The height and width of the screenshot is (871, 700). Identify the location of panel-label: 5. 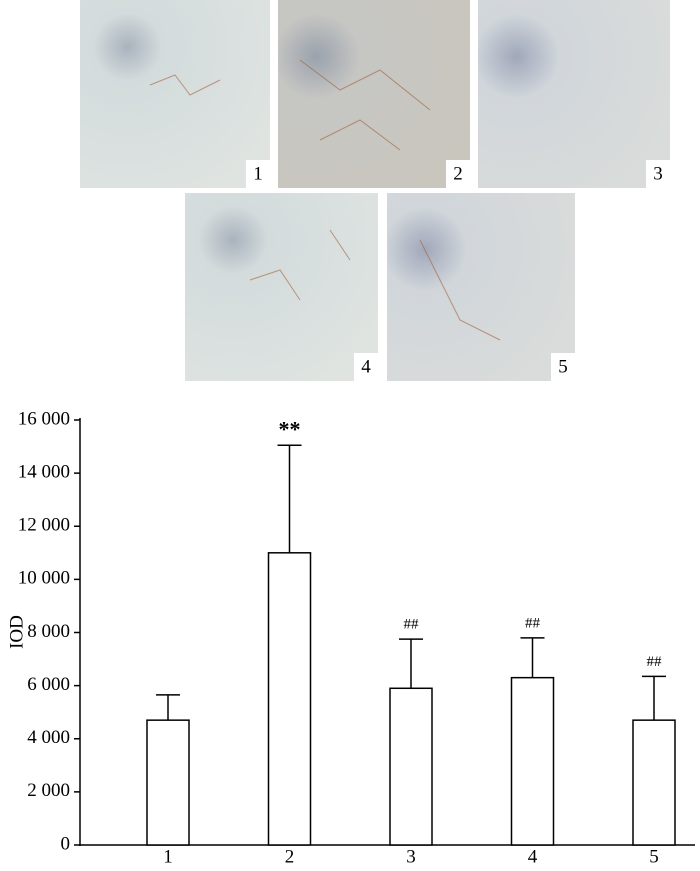
(563, 366).